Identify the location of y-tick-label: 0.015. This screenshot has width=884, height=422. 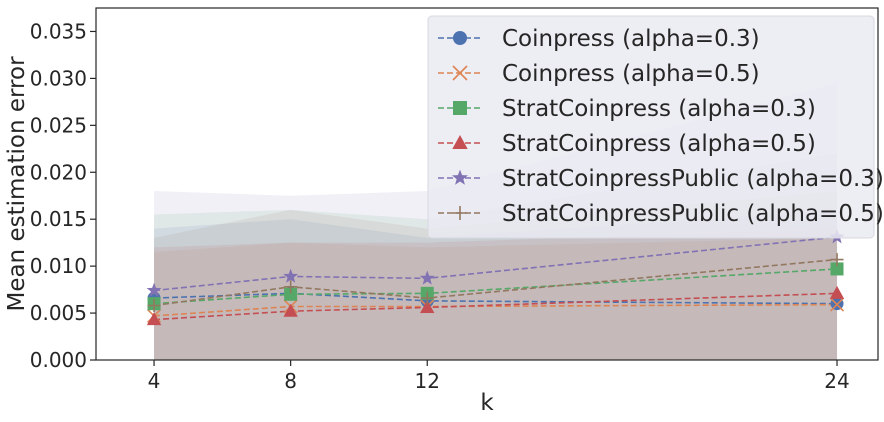
(58, 219).